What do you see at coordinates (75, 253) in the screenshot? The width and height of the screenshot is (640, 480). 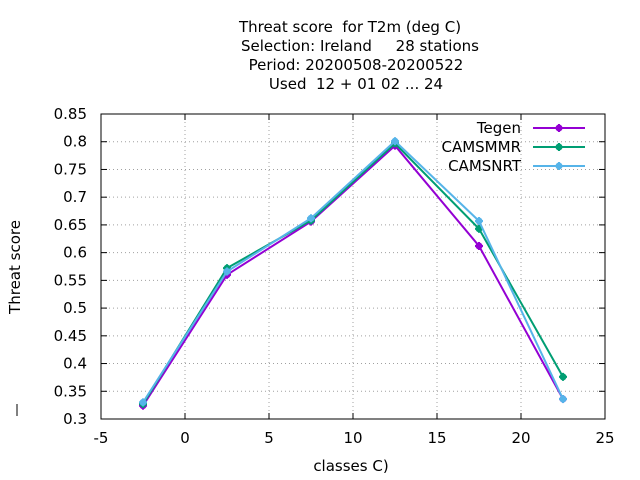 I see `y-tick-label: 0.6` at bounding box center [75, 253].